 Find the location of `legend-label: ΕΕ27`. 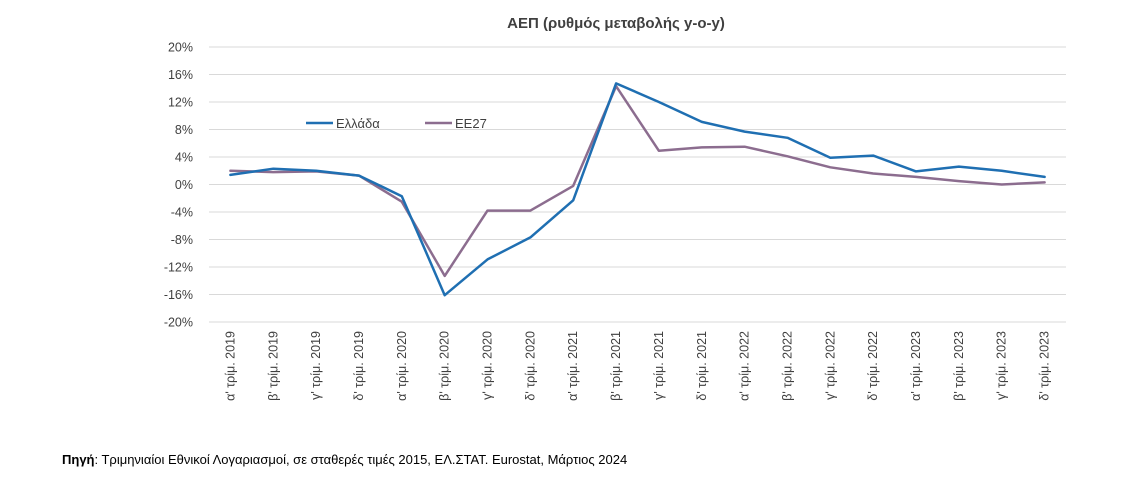

legend-label: ΕΕ27 is located at coordinates (471, 123).